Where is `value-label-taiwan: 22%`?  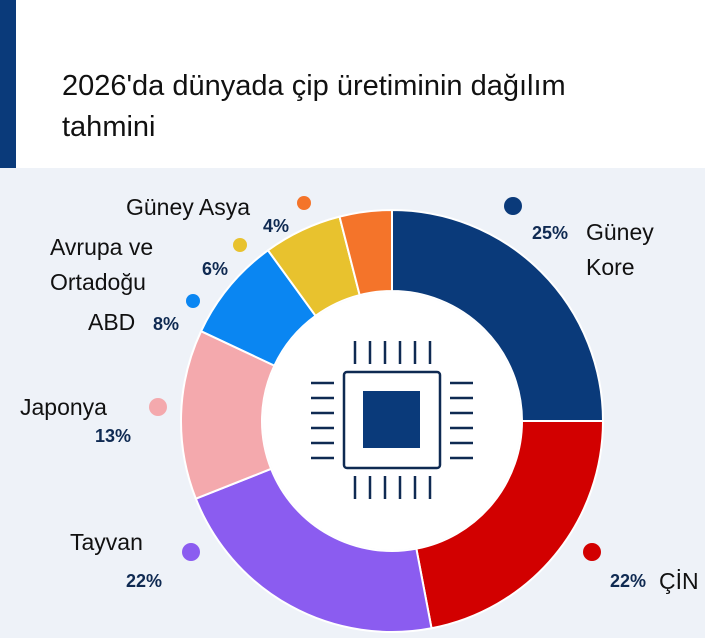 value-label-taiwan: 22% is located at coordinates (144, 581).